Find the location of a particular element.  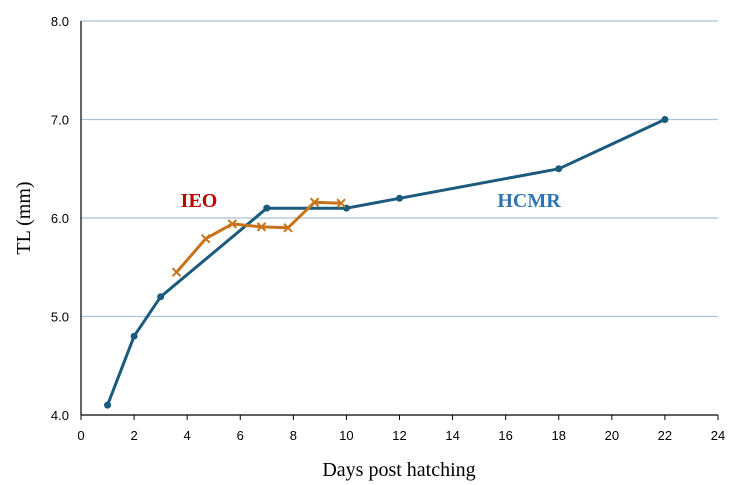

y-tick-labels: 4.0 5.0 6.0 7.0 8.0 is located at coordinates (60, 218).